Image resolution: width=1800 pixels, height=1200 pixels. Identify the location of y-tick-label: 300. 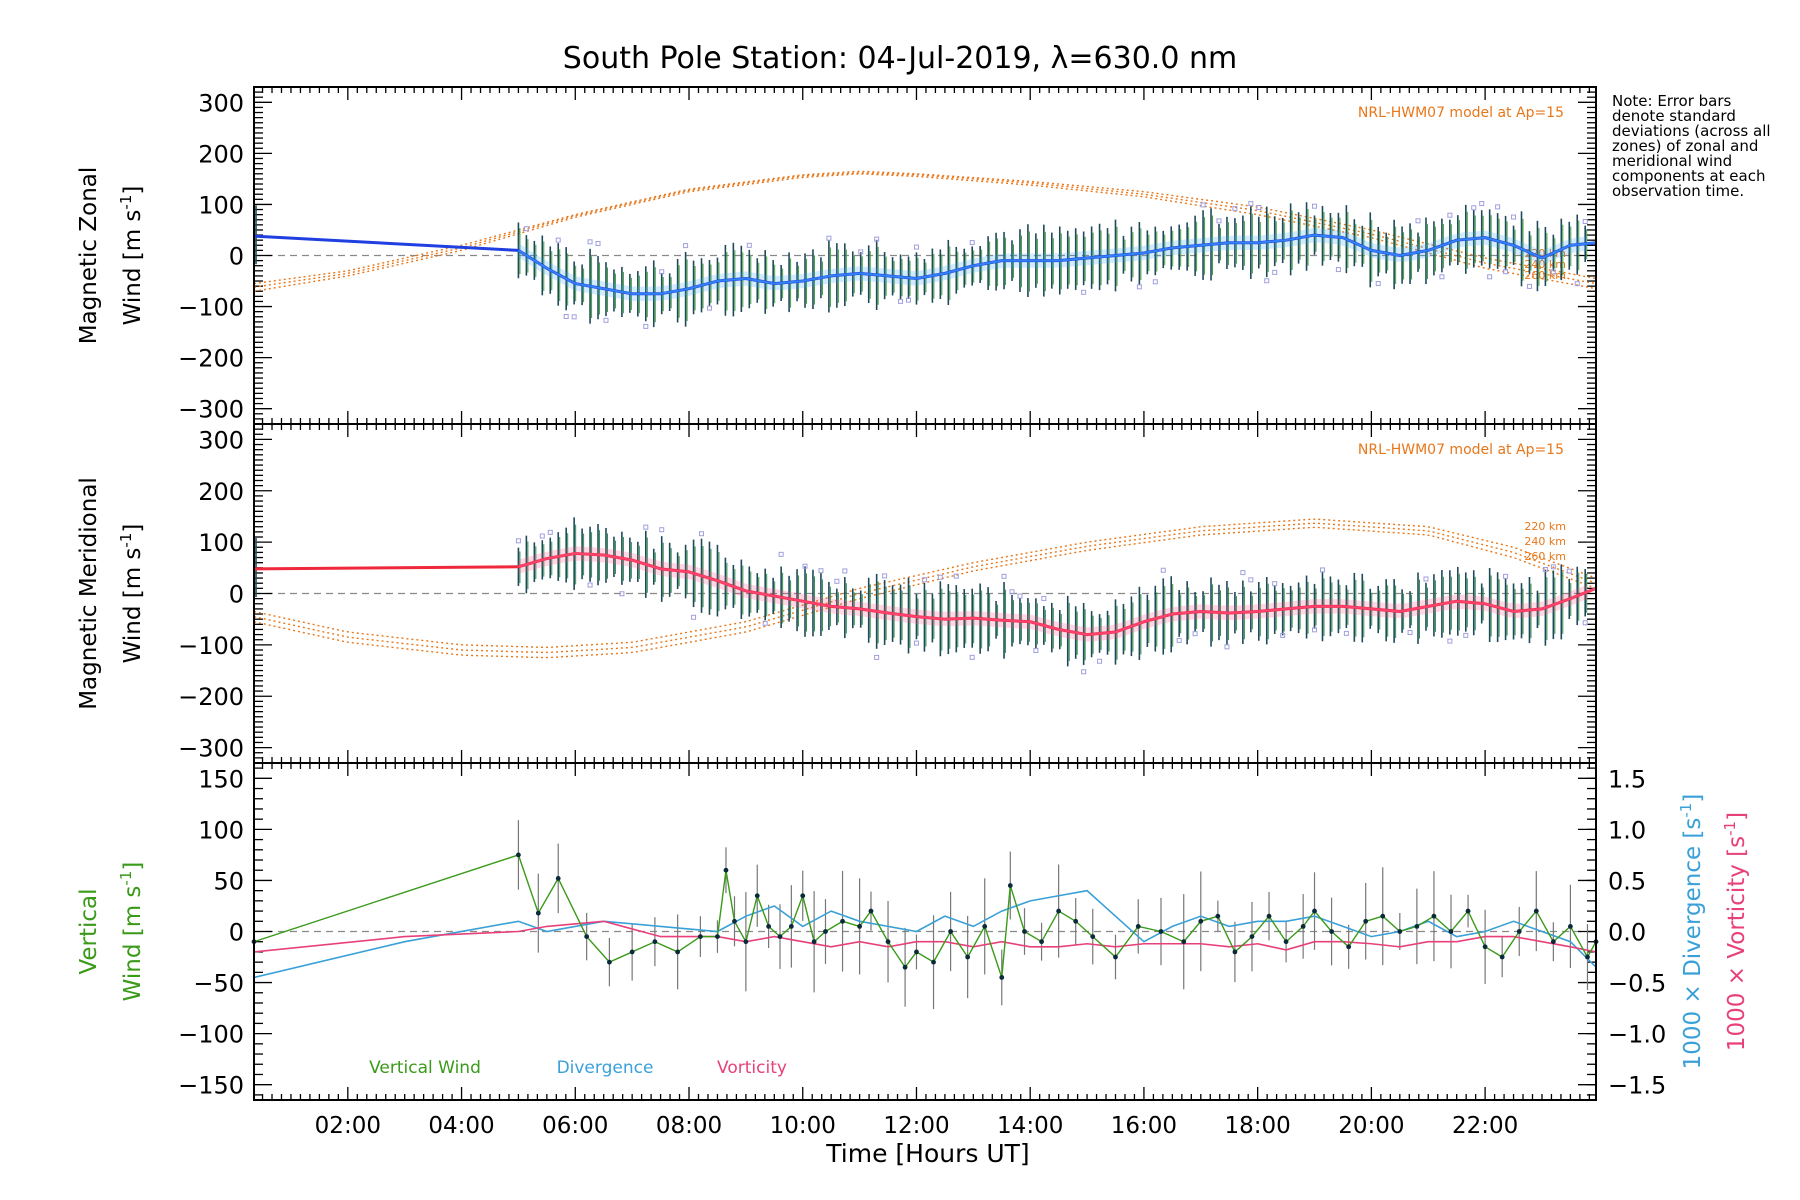
(221, 103).